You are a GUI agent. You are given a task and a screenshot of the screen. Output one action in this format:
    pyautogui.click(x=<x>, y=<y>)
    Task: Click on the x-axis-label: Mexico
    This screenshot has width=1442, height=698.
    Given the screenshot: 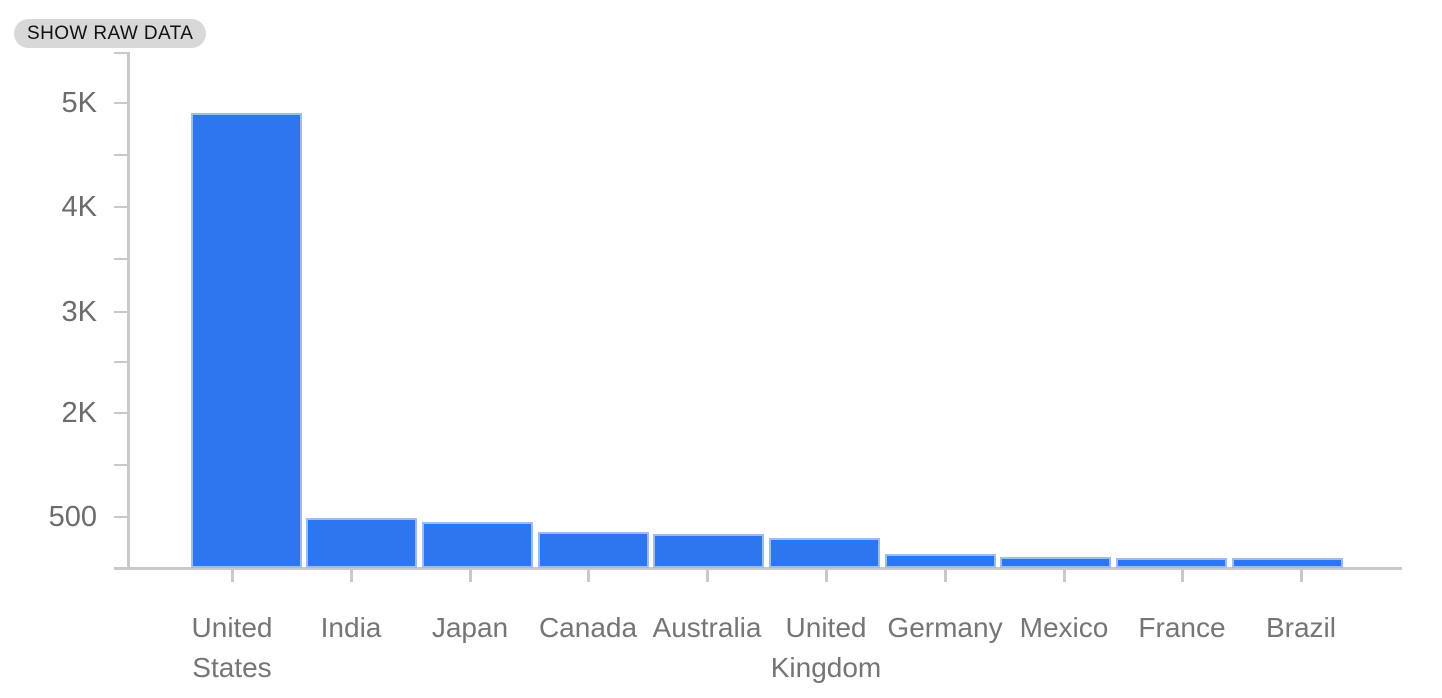 What is the action you would take?
    pyautogui.click(x=1064, y=627)
    